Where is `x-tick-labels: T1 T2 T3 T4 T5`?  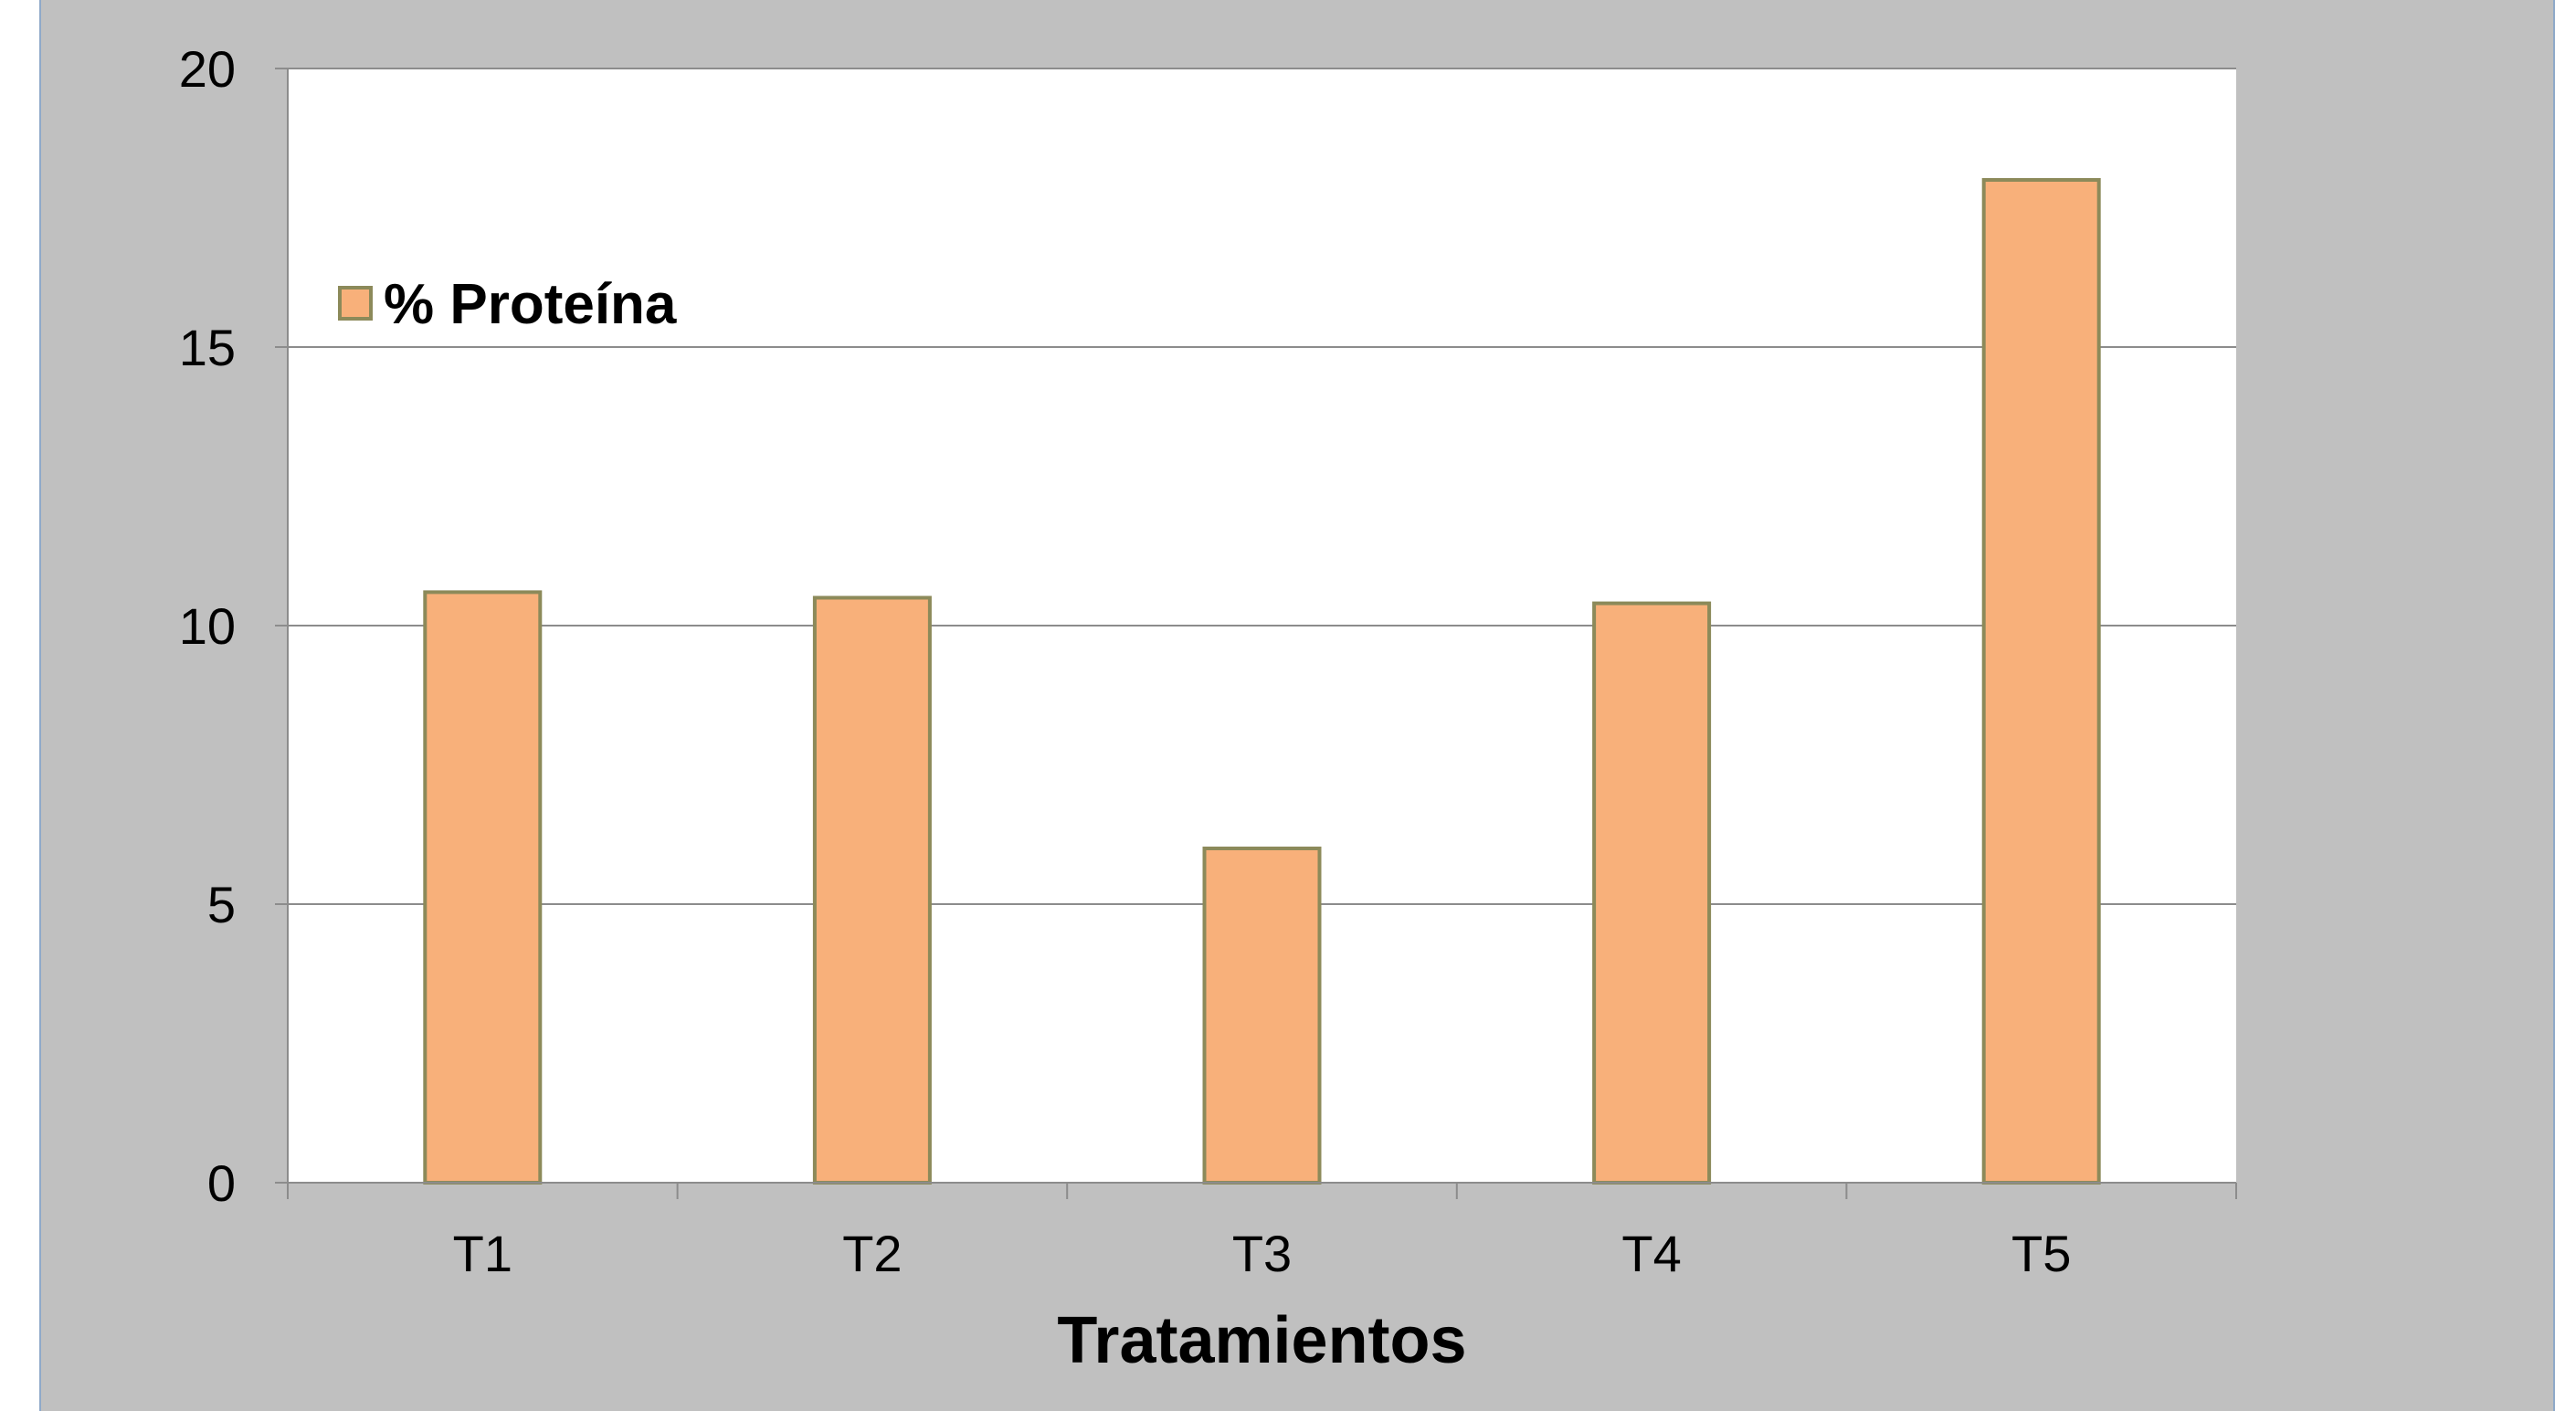
x-tick-labels: T1 T2 T3 T4 T5 is located at coordinates (1263, 1253).